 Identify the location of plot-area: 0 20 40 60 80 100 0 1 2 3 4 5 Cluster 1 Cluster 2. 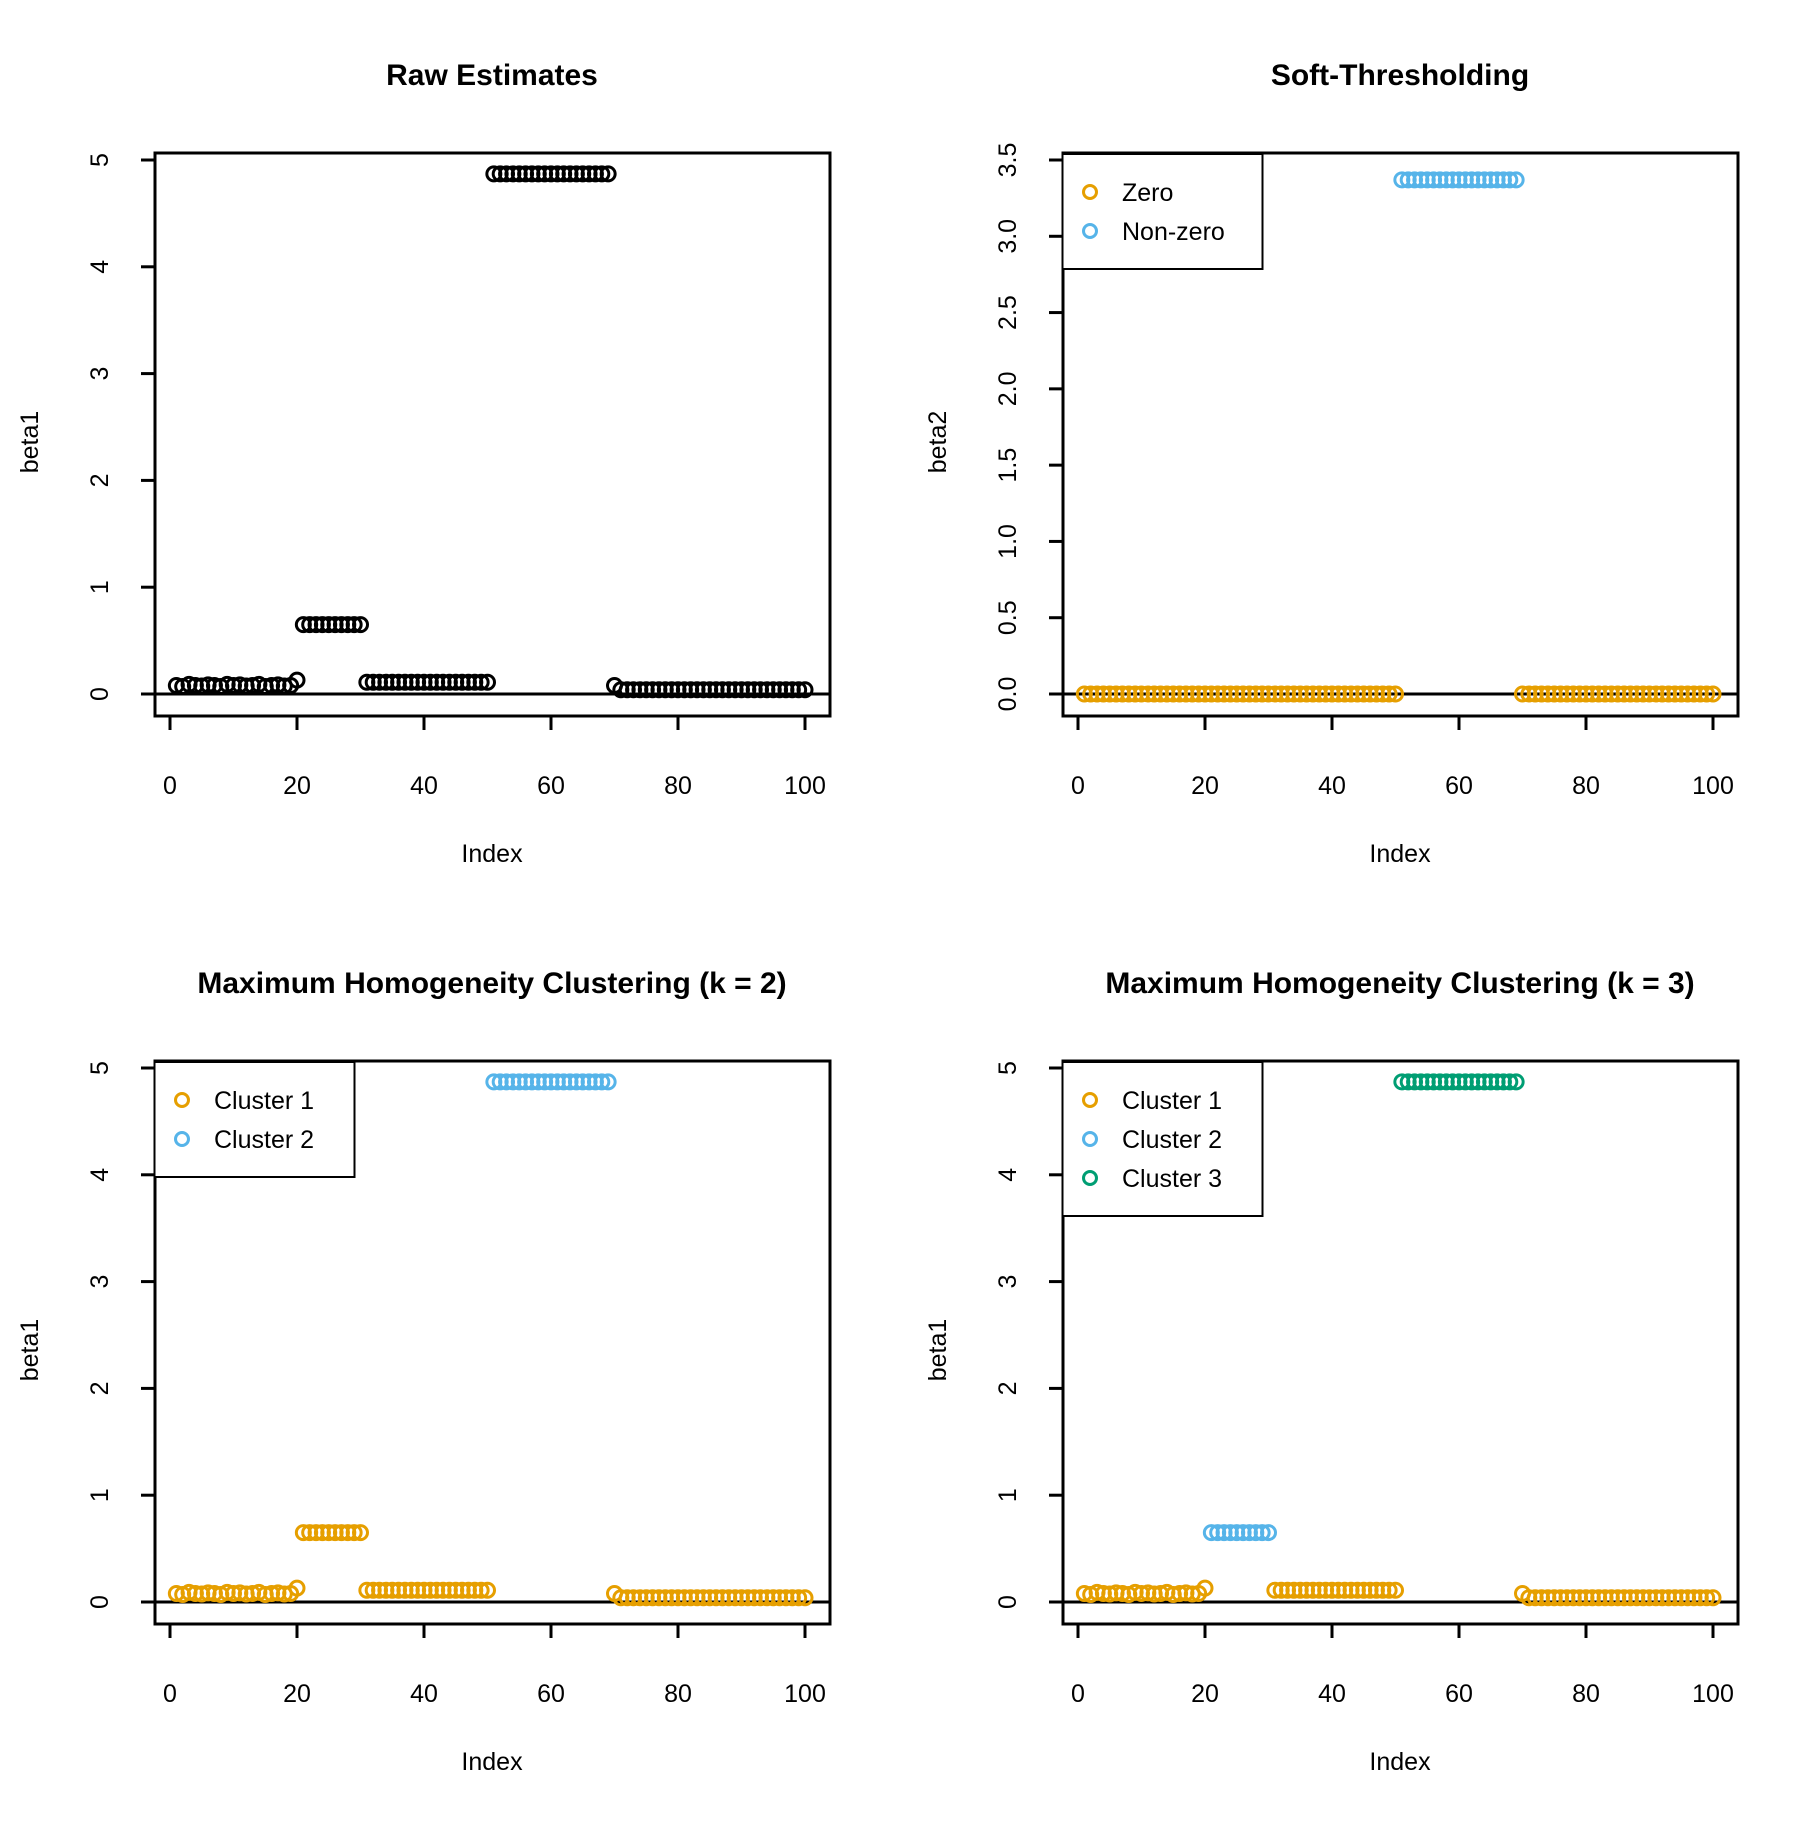
(459, 1383).